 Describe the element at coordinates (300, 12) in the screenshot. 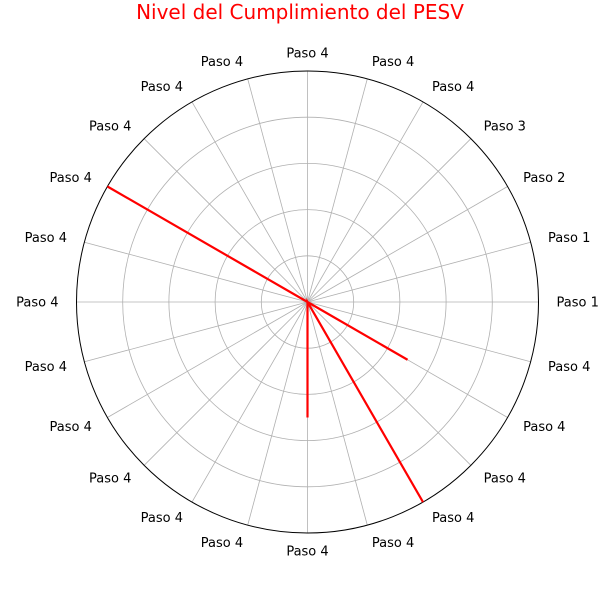

I see `chart-title: Nivel del Cumplimiento del PESV` at that location.